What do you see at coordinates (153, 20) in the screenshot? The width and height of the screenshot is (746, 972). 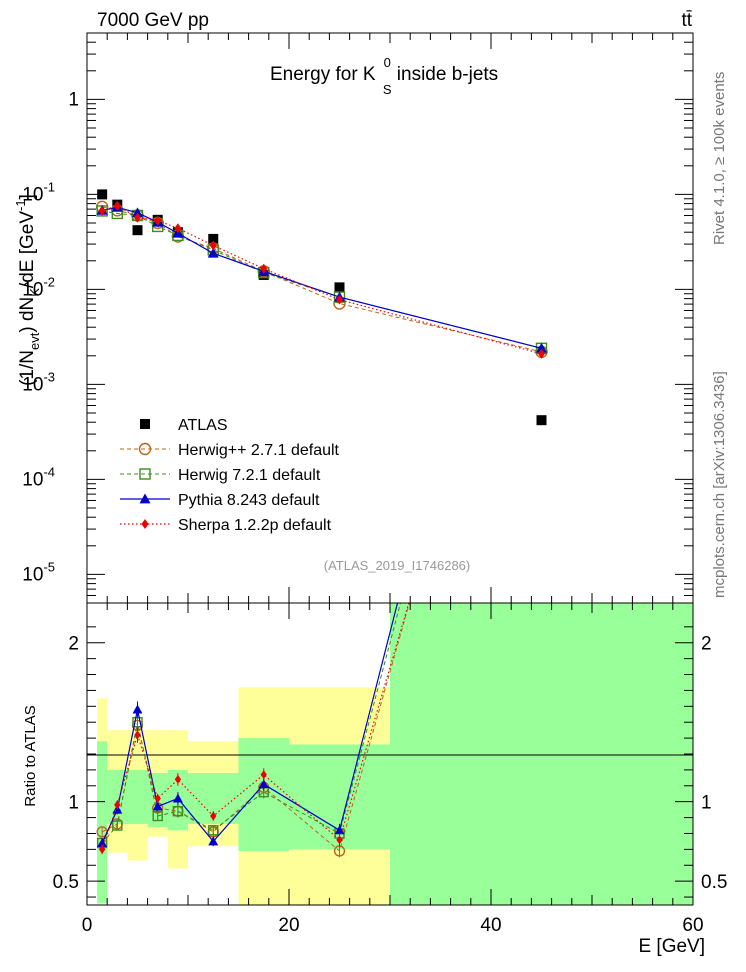 I see `header-left: 7000 GeV pp` at bounding box center [153, 20].